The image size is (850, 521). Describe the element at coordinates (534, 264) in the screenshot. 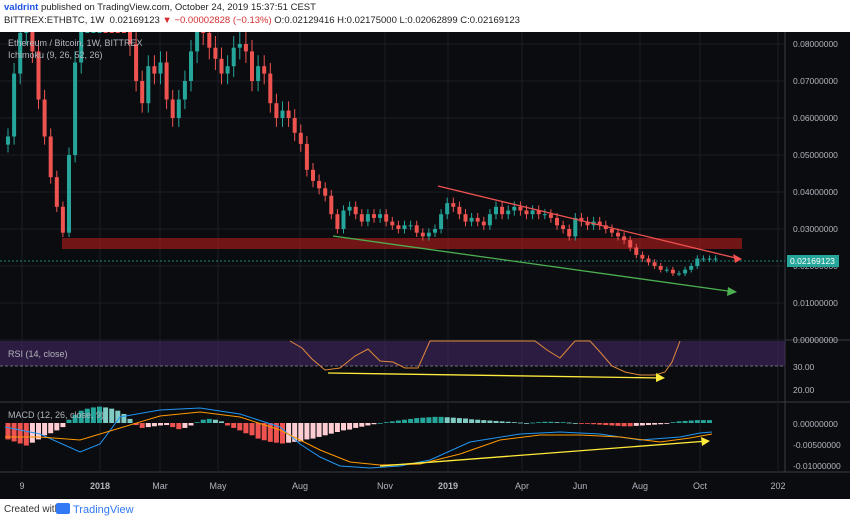

I see `support-trendline` at that location.